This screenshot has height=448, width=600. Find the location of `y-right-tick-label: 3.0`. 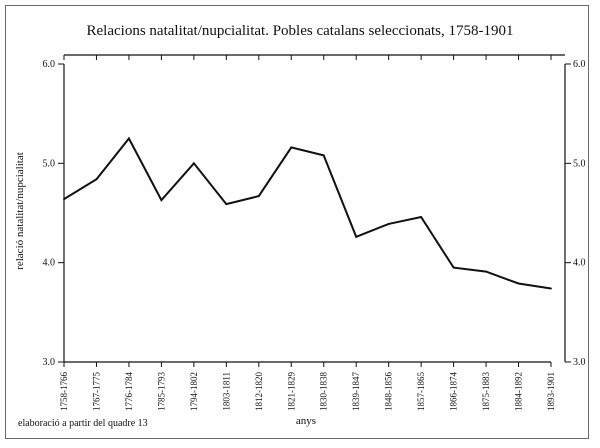

y-right-tick-label: 3.0 is located at coordinates (579, 362).